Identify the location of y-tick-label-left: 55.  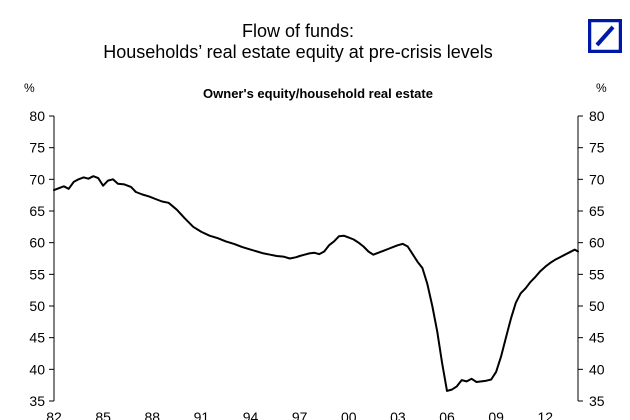
(37, 274).